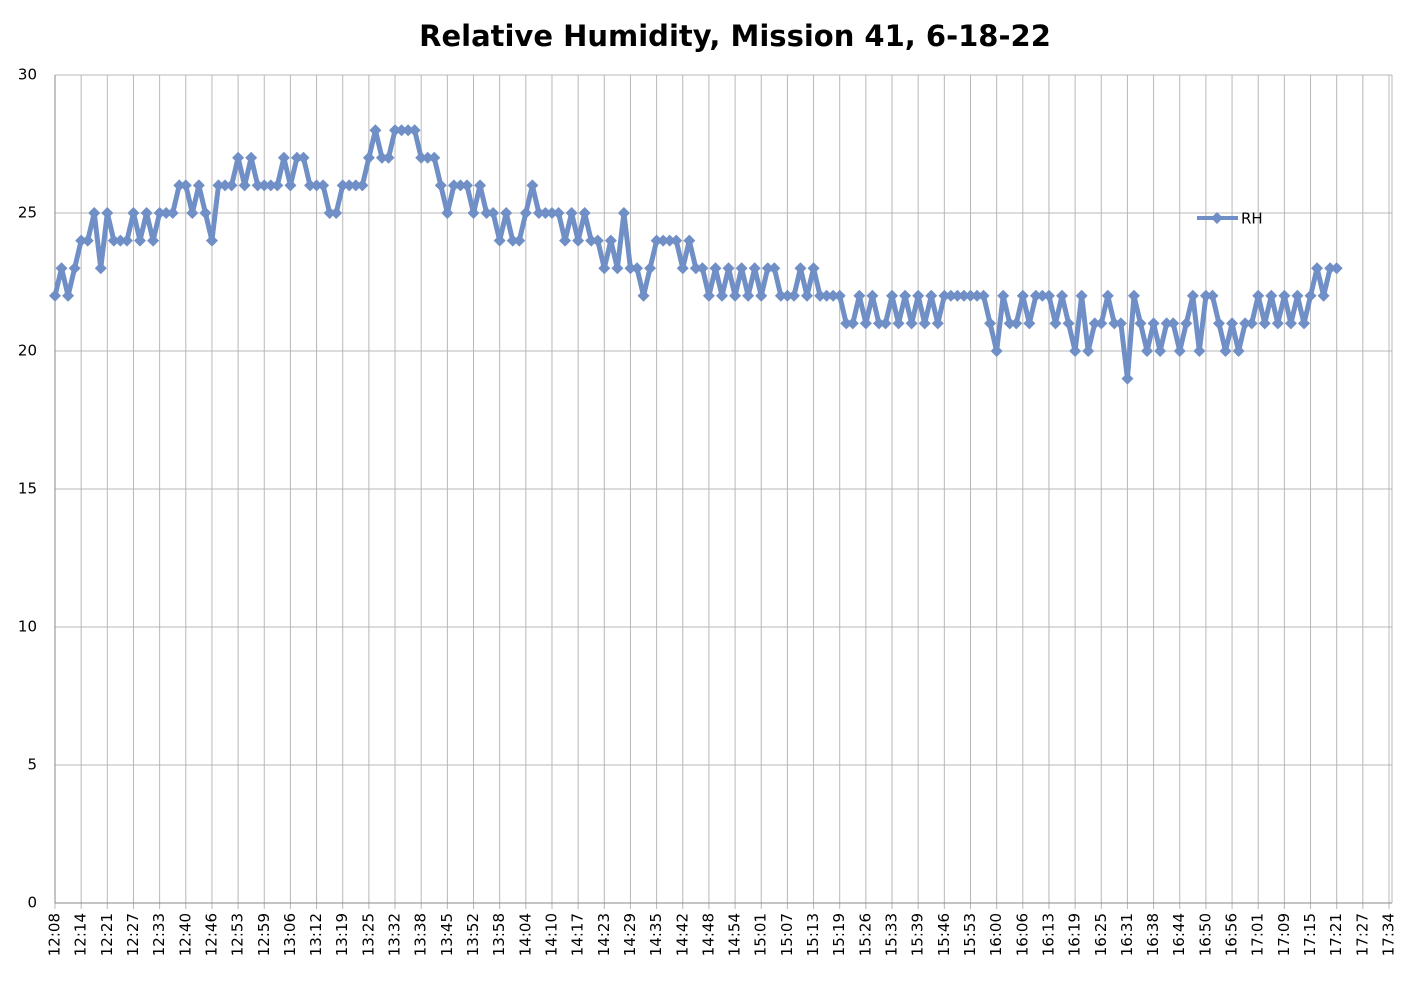 The width and height of the screenshot is (1407, 985). I want to click on x-tick-label: 12:21, so click(107, 934).